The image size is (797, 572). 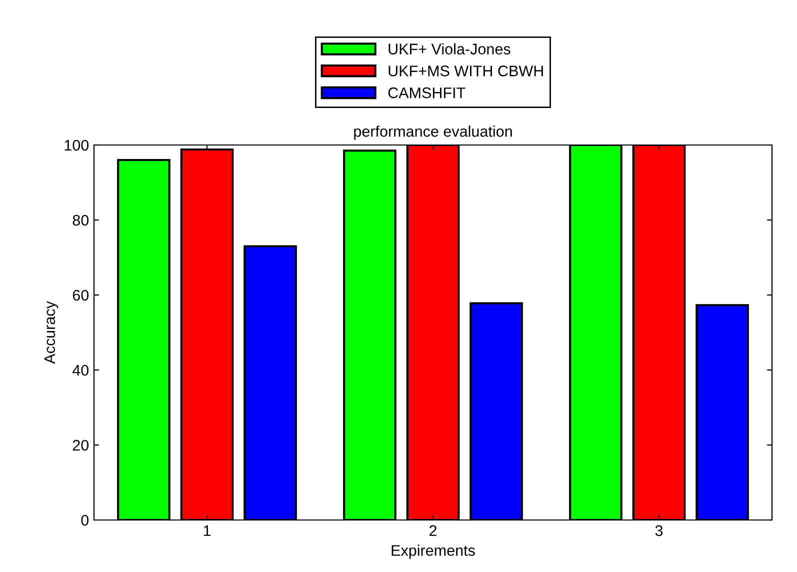 I want to click on x-tick-label: 3, so click(x=659, y=530).